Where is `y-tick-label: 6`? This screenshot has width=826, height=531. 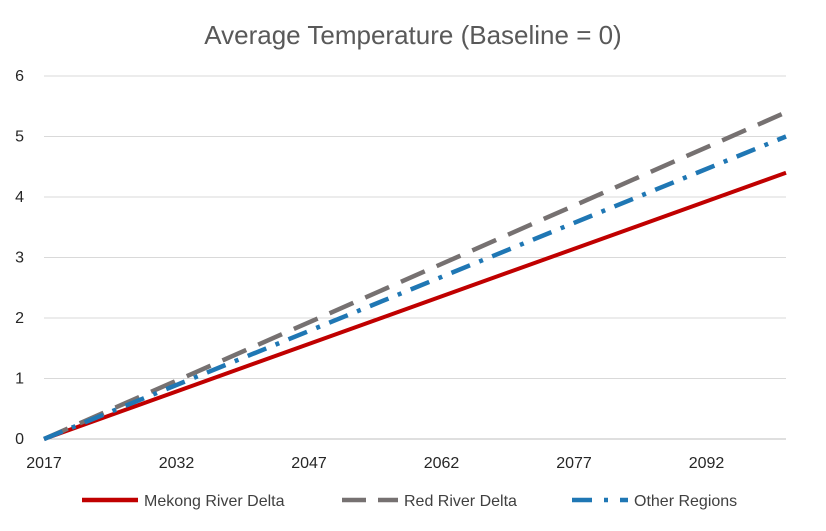
y-tick-label: 6 is located at coordinates (19, 76).